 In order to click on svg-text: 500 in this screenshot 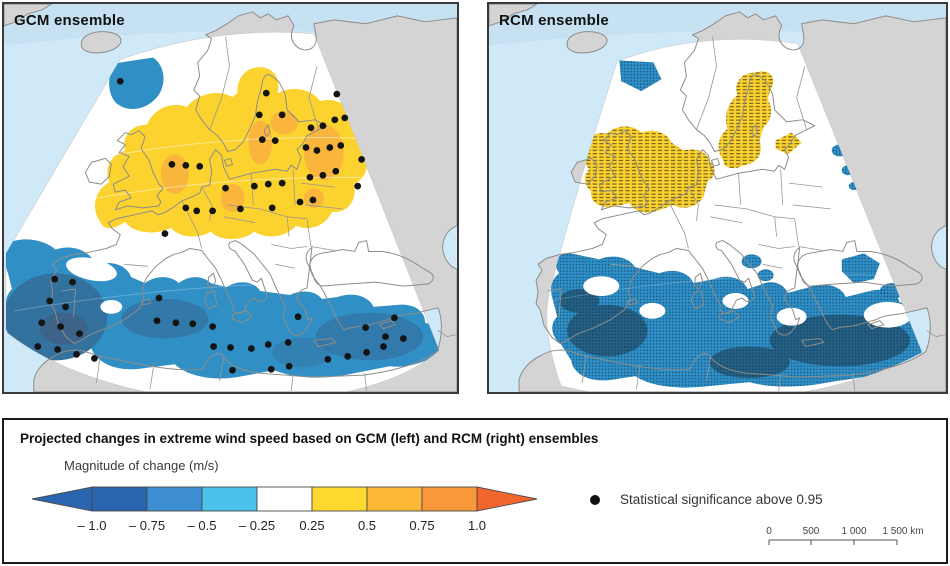, I will do `click(811, 531)`.